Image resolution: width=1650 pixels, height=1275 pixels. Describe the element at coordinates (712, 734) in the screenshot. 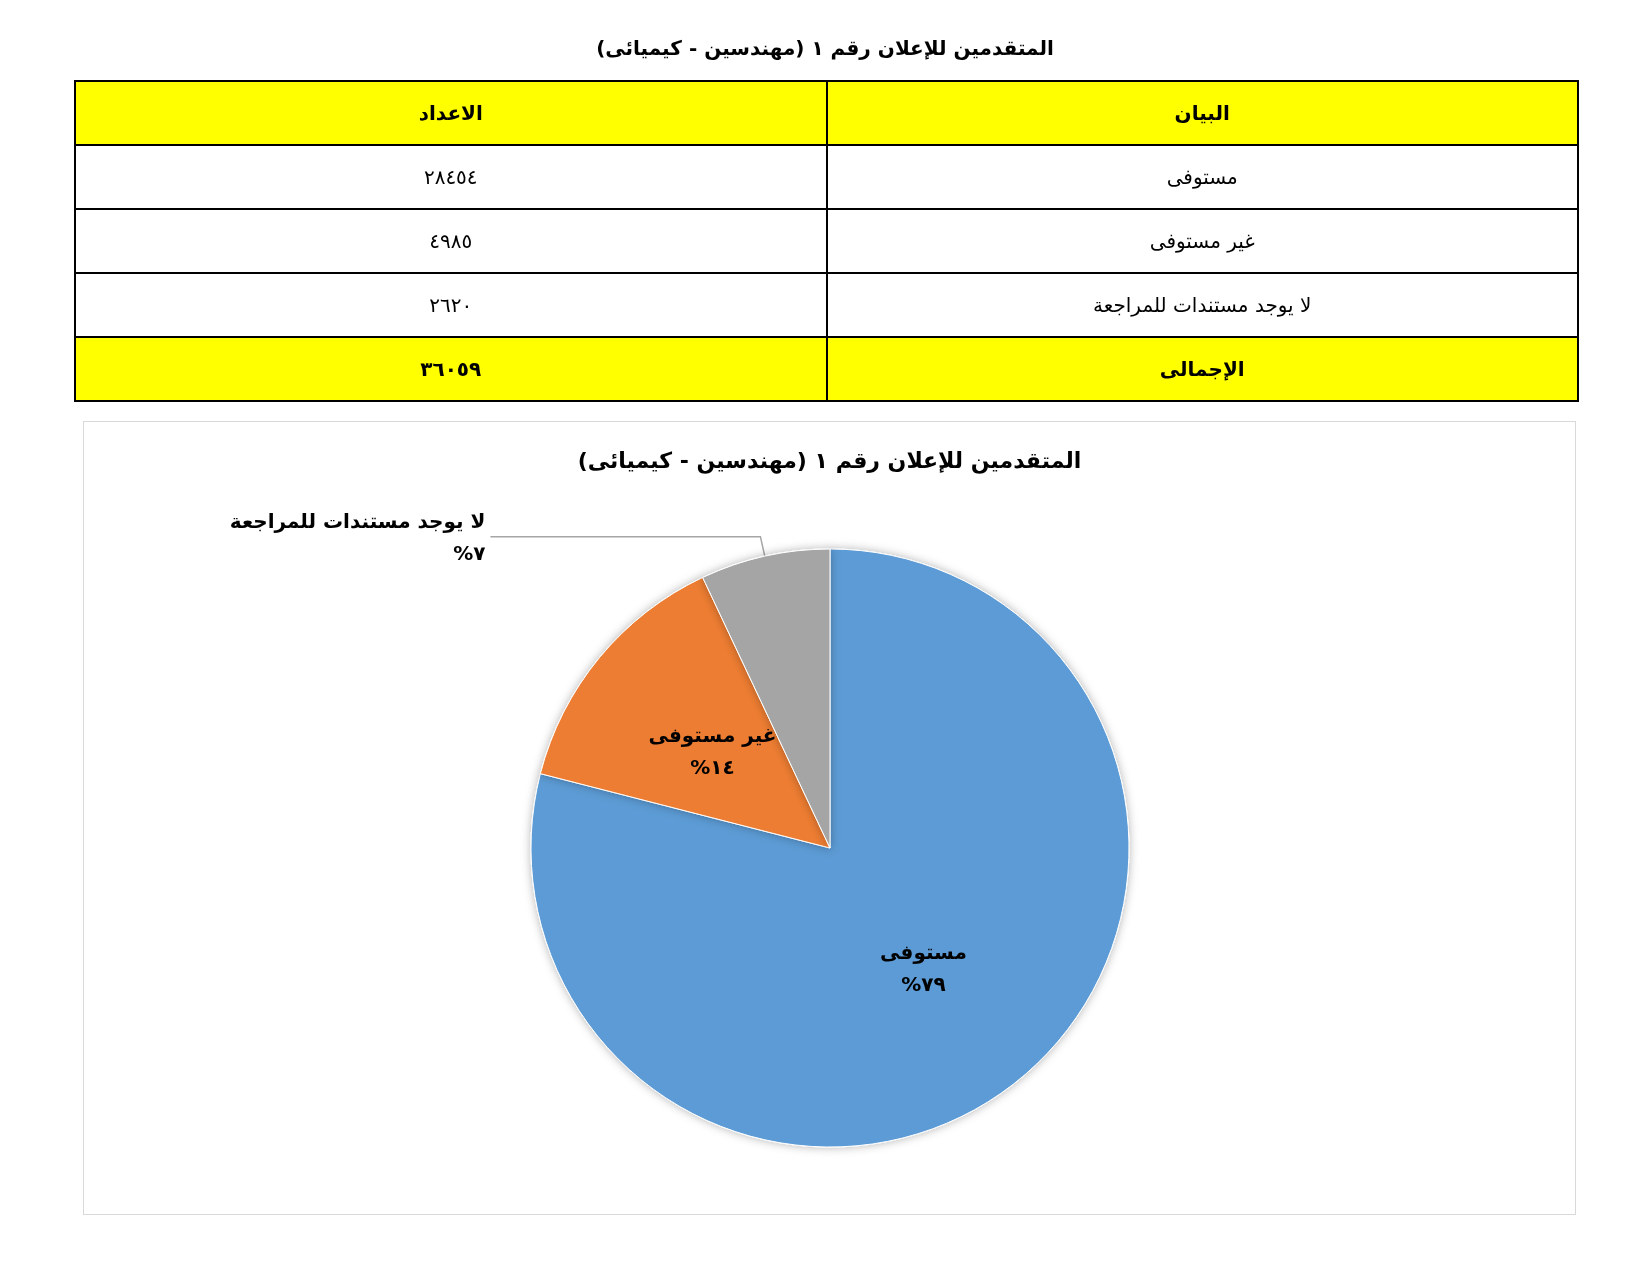

I see `slice-label: غير مستوفى` at that location.